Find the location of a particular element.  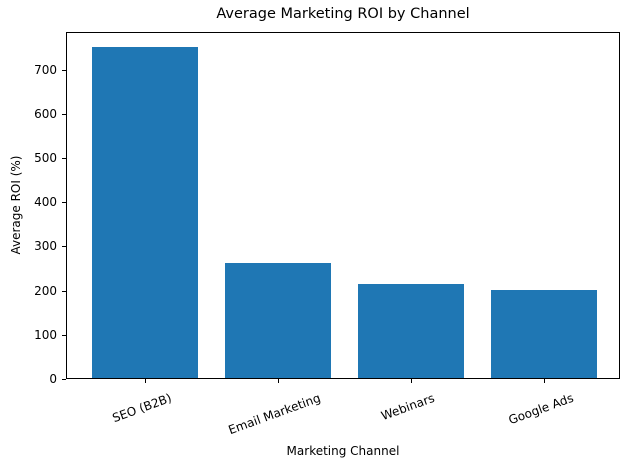

y-tick-label: 500 is located at coordinates (45, 157).